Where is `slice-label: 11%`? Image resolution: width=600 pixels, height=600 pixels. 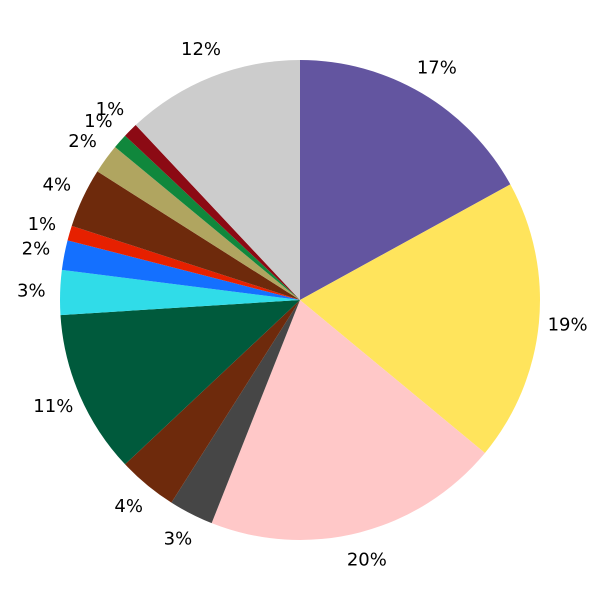
slice-label: 11% is located at coordinates (53, 406).